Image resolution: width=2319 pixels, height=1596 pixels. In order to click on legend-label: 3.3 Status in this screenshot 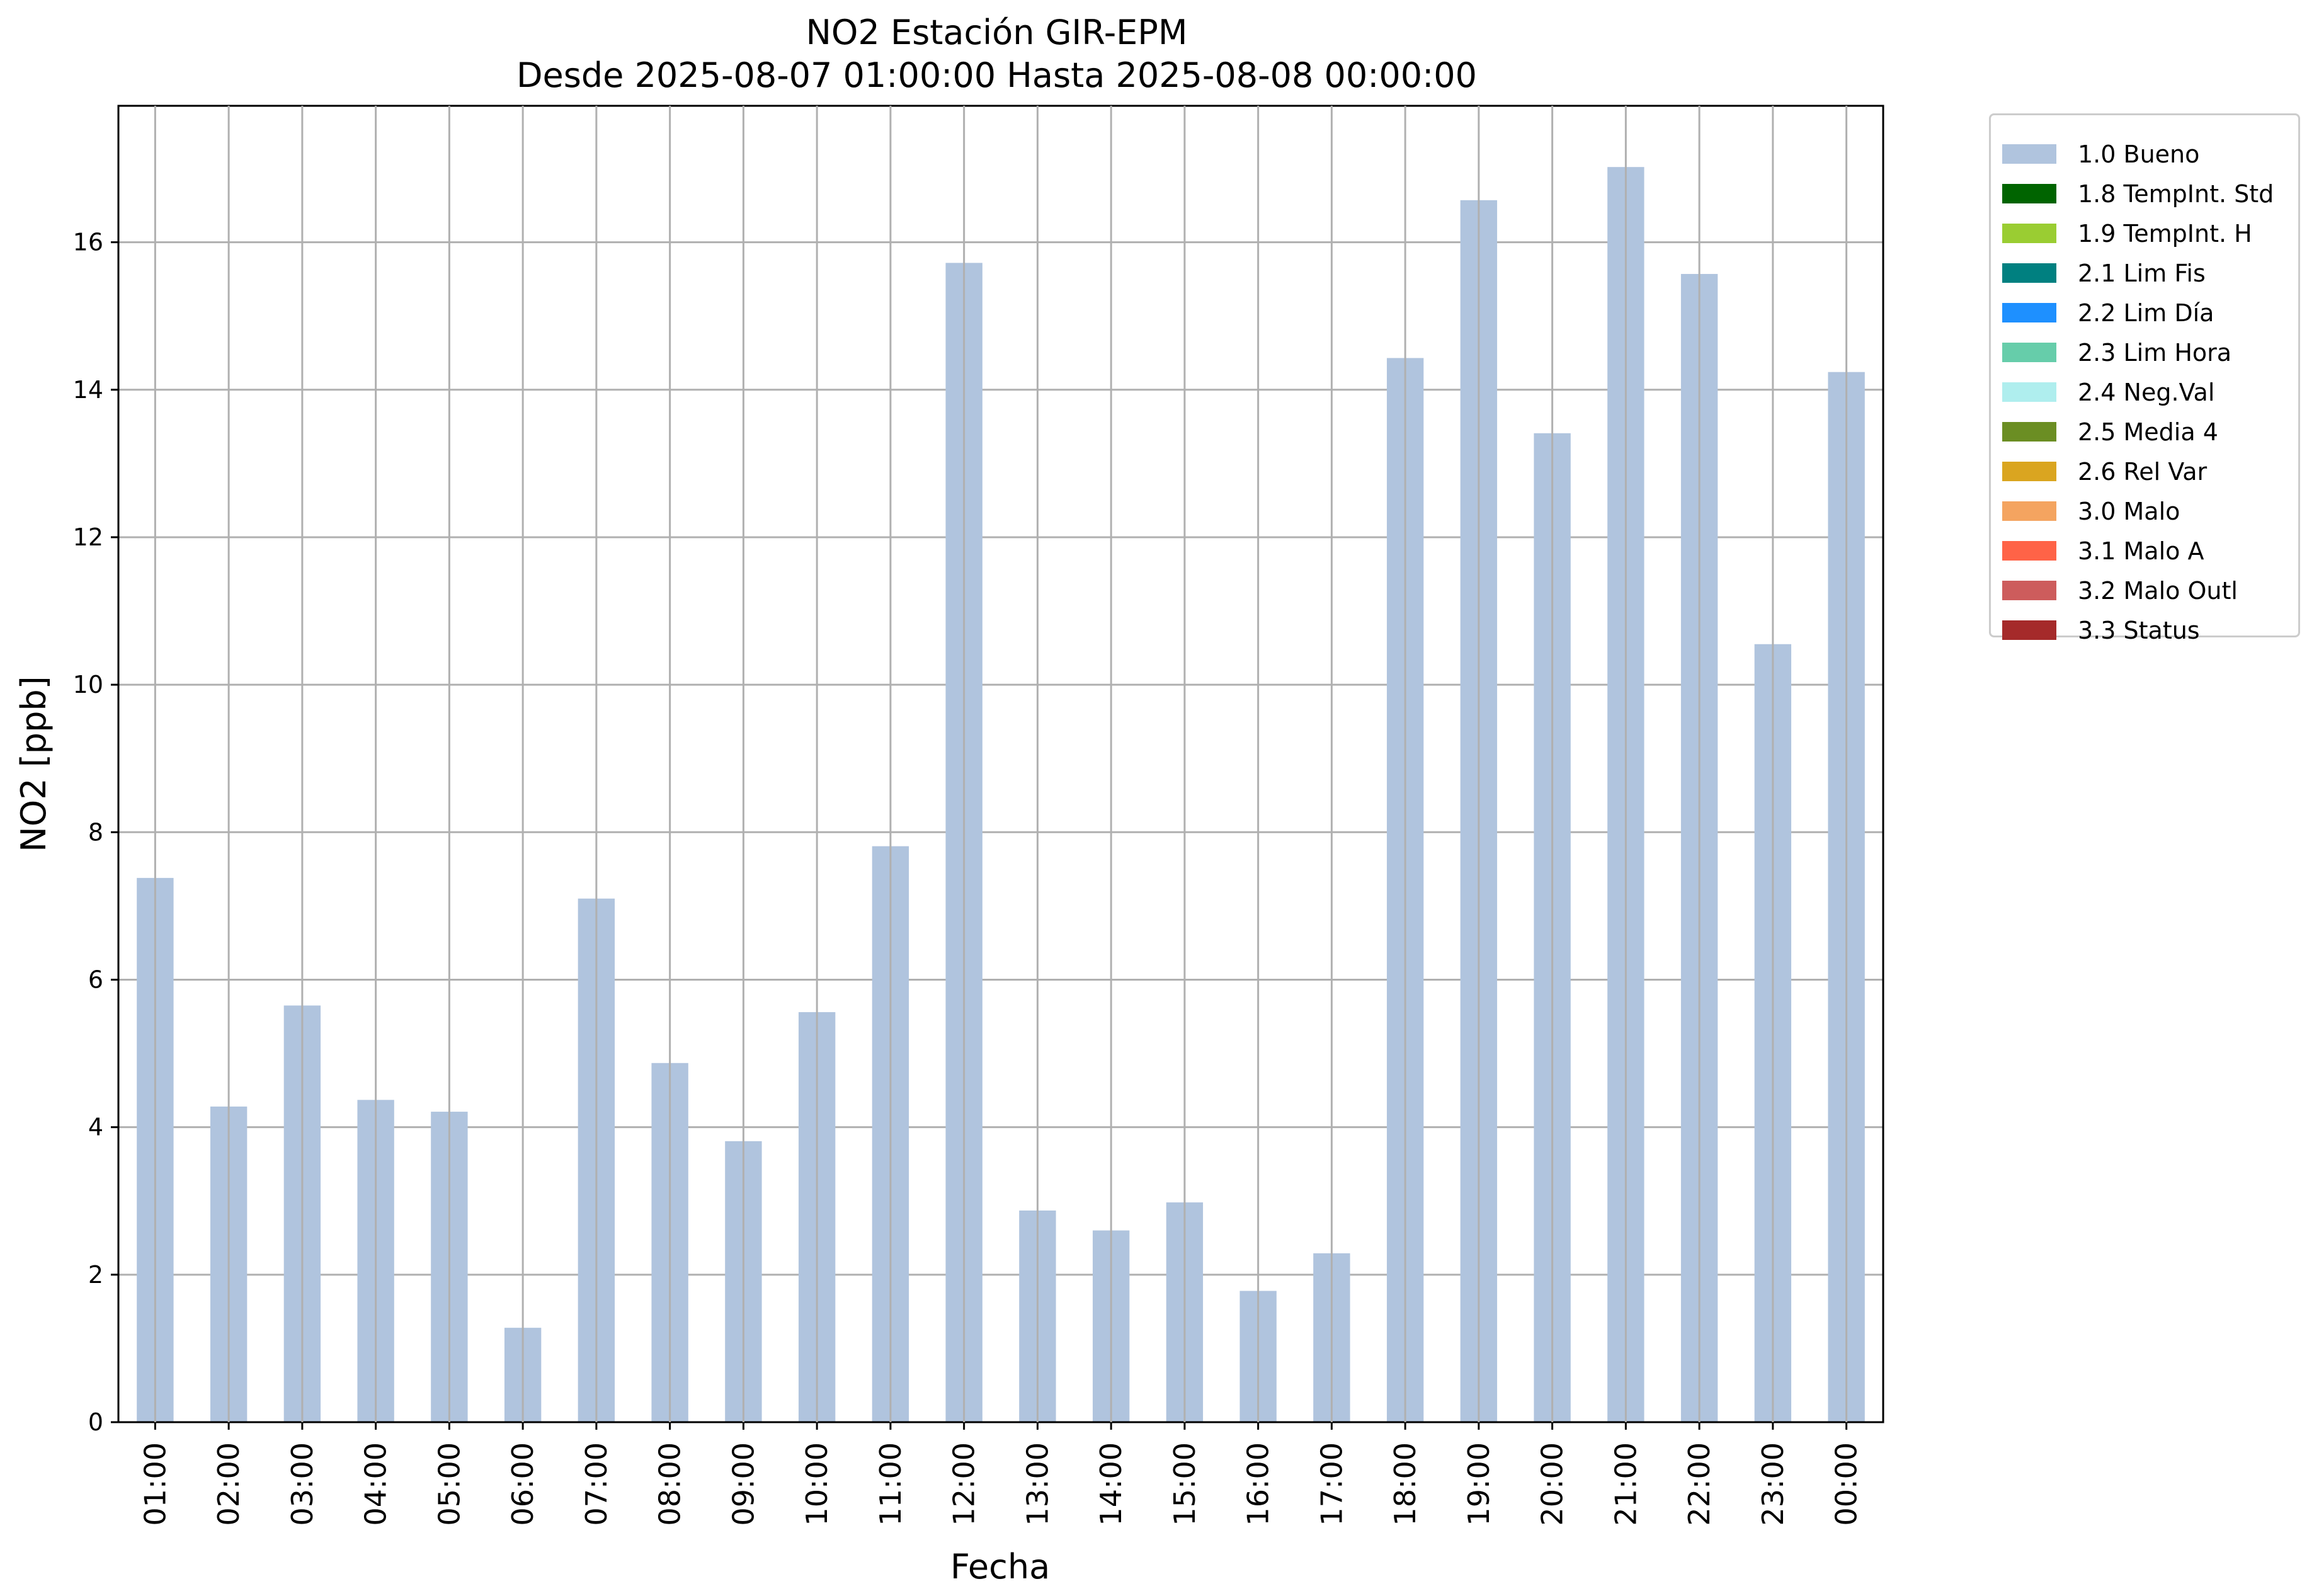, I will do `click(2139, 630)`.